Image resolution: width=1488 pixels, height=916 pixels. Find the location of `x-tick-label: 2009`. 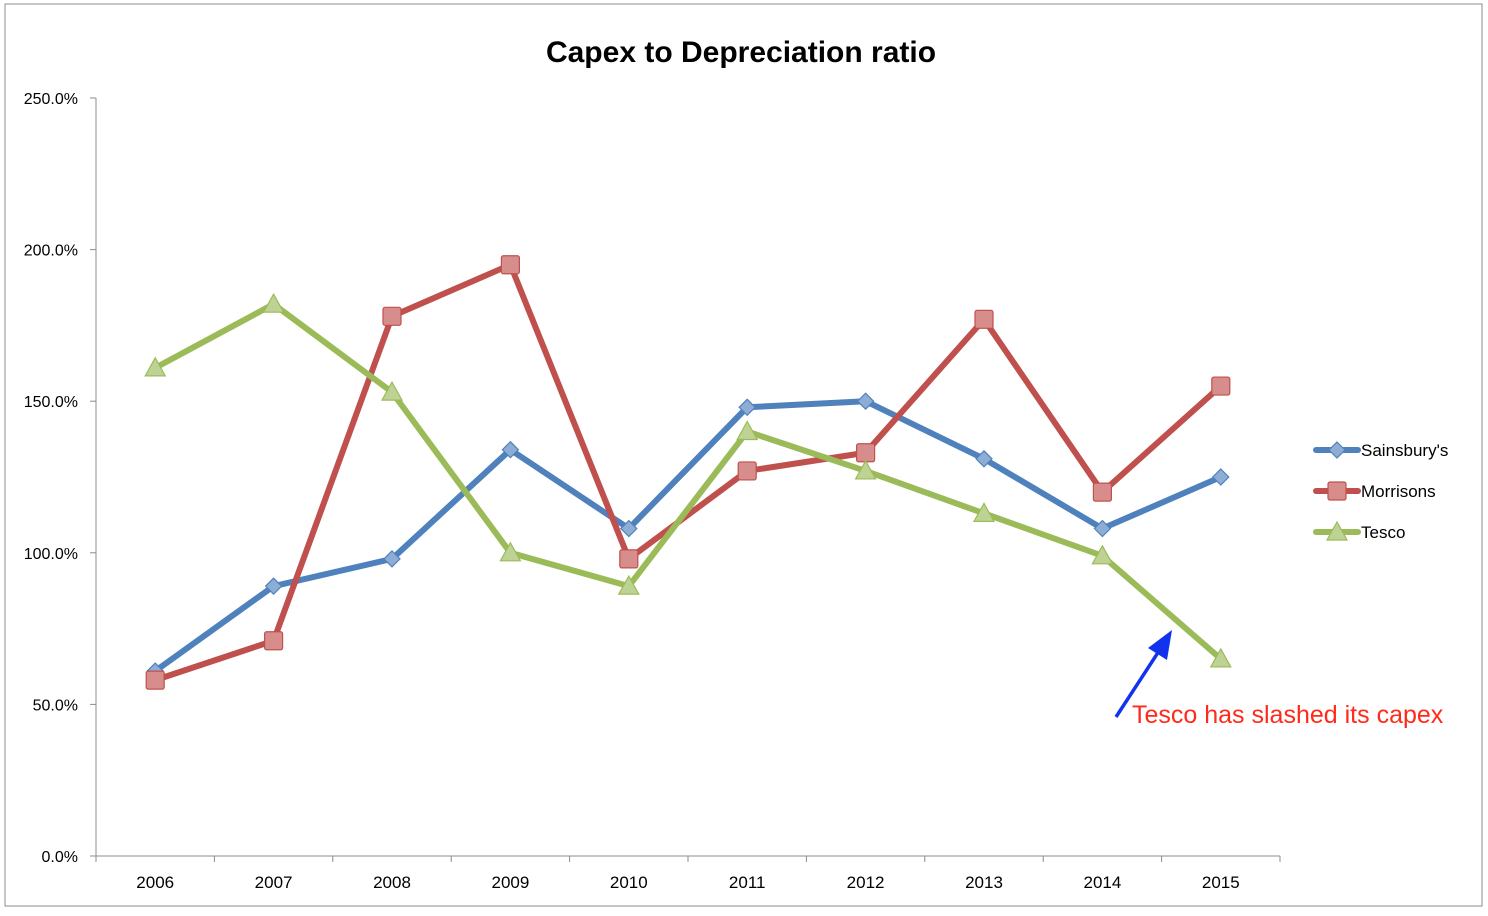

x-tick-label: 2009 is located at coordinates (510, 882).